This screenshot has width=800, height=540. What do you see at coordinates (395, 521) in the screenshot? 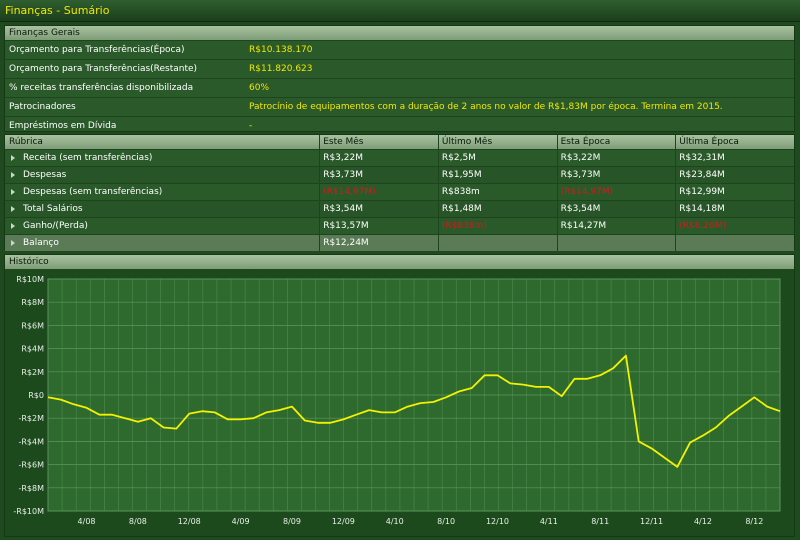
I see `x-tick-label: 4/10` at bounding box center [395, 521].